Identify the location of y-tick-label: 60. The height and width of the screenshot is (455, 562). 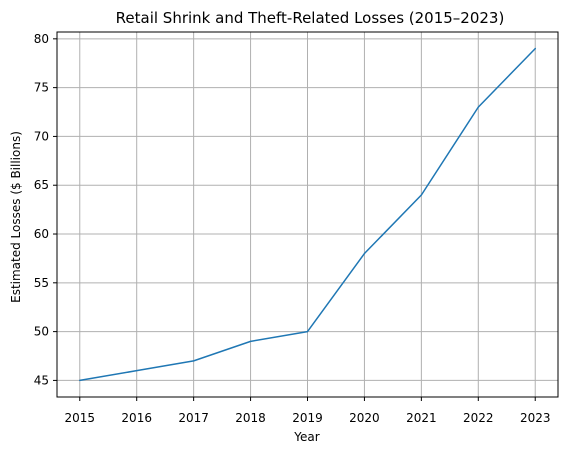
(41, 234).